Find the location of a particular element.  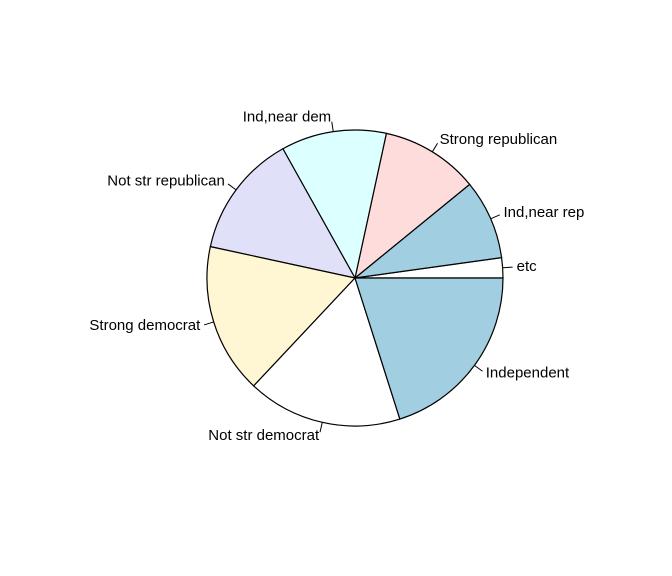

pie-tick-strong-republican is located at coordinates (434, 148).